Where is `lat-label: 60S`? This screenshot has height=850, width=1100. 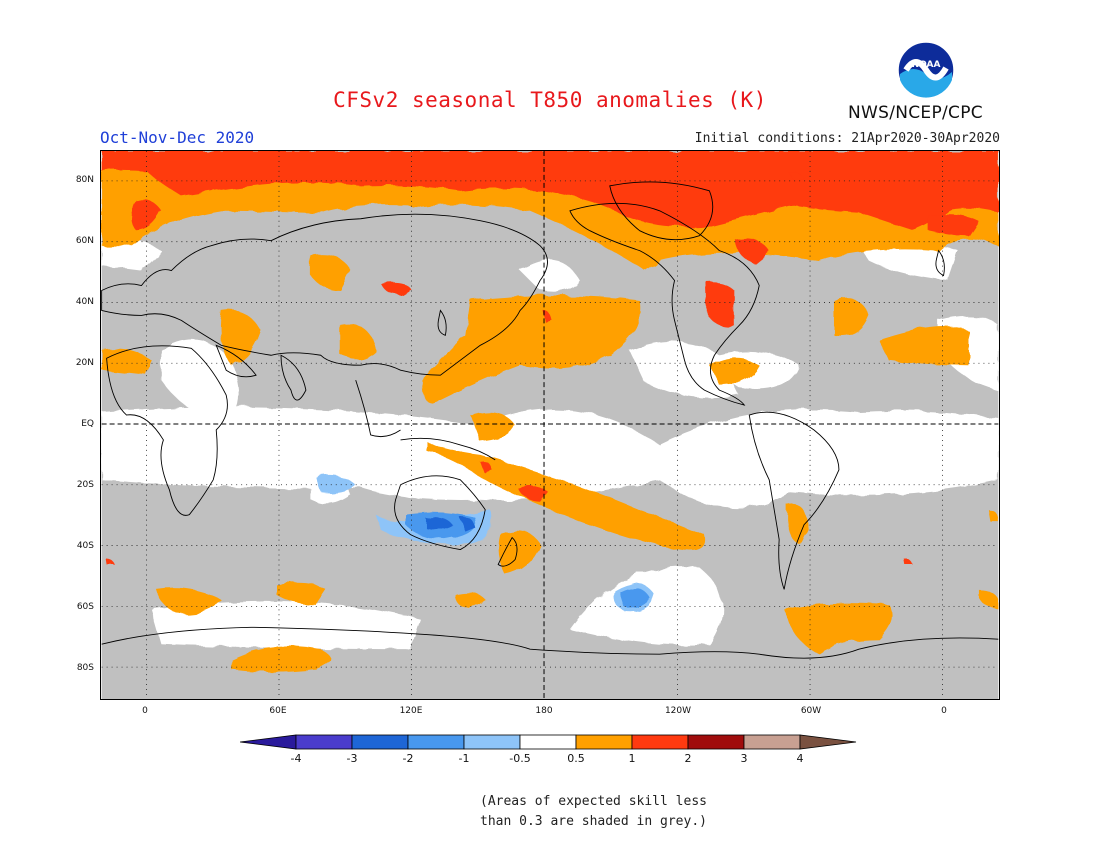 lat-label: 60S is located at coordinates (85, 607).